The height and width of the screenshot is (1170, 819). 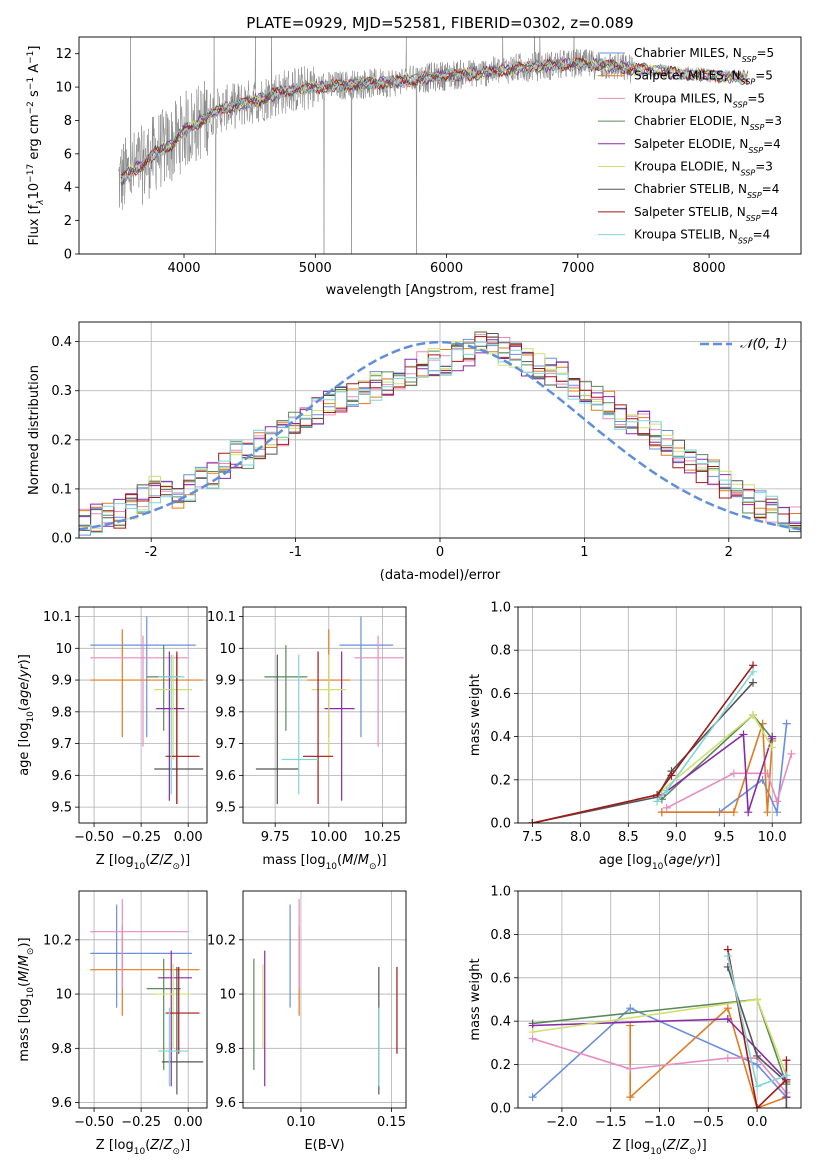 I want to click on legend-label-part: Kroupa STELIB, N, so click(x=686, y=235).